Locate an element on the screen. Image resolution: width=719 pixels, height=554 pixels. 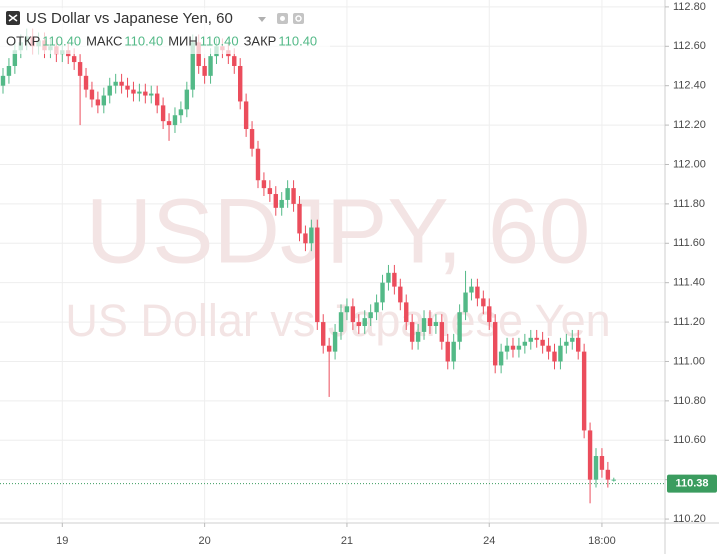
y-tick-label: 112.40 is located at coordinates (689, 86).